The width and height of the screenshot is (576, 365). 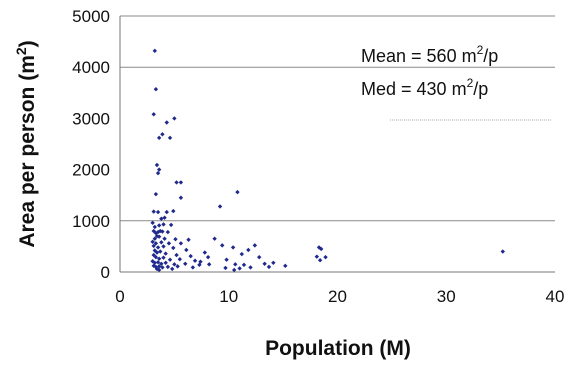 I want to click on x-tick-label: 10, so click(x=228, y=296).